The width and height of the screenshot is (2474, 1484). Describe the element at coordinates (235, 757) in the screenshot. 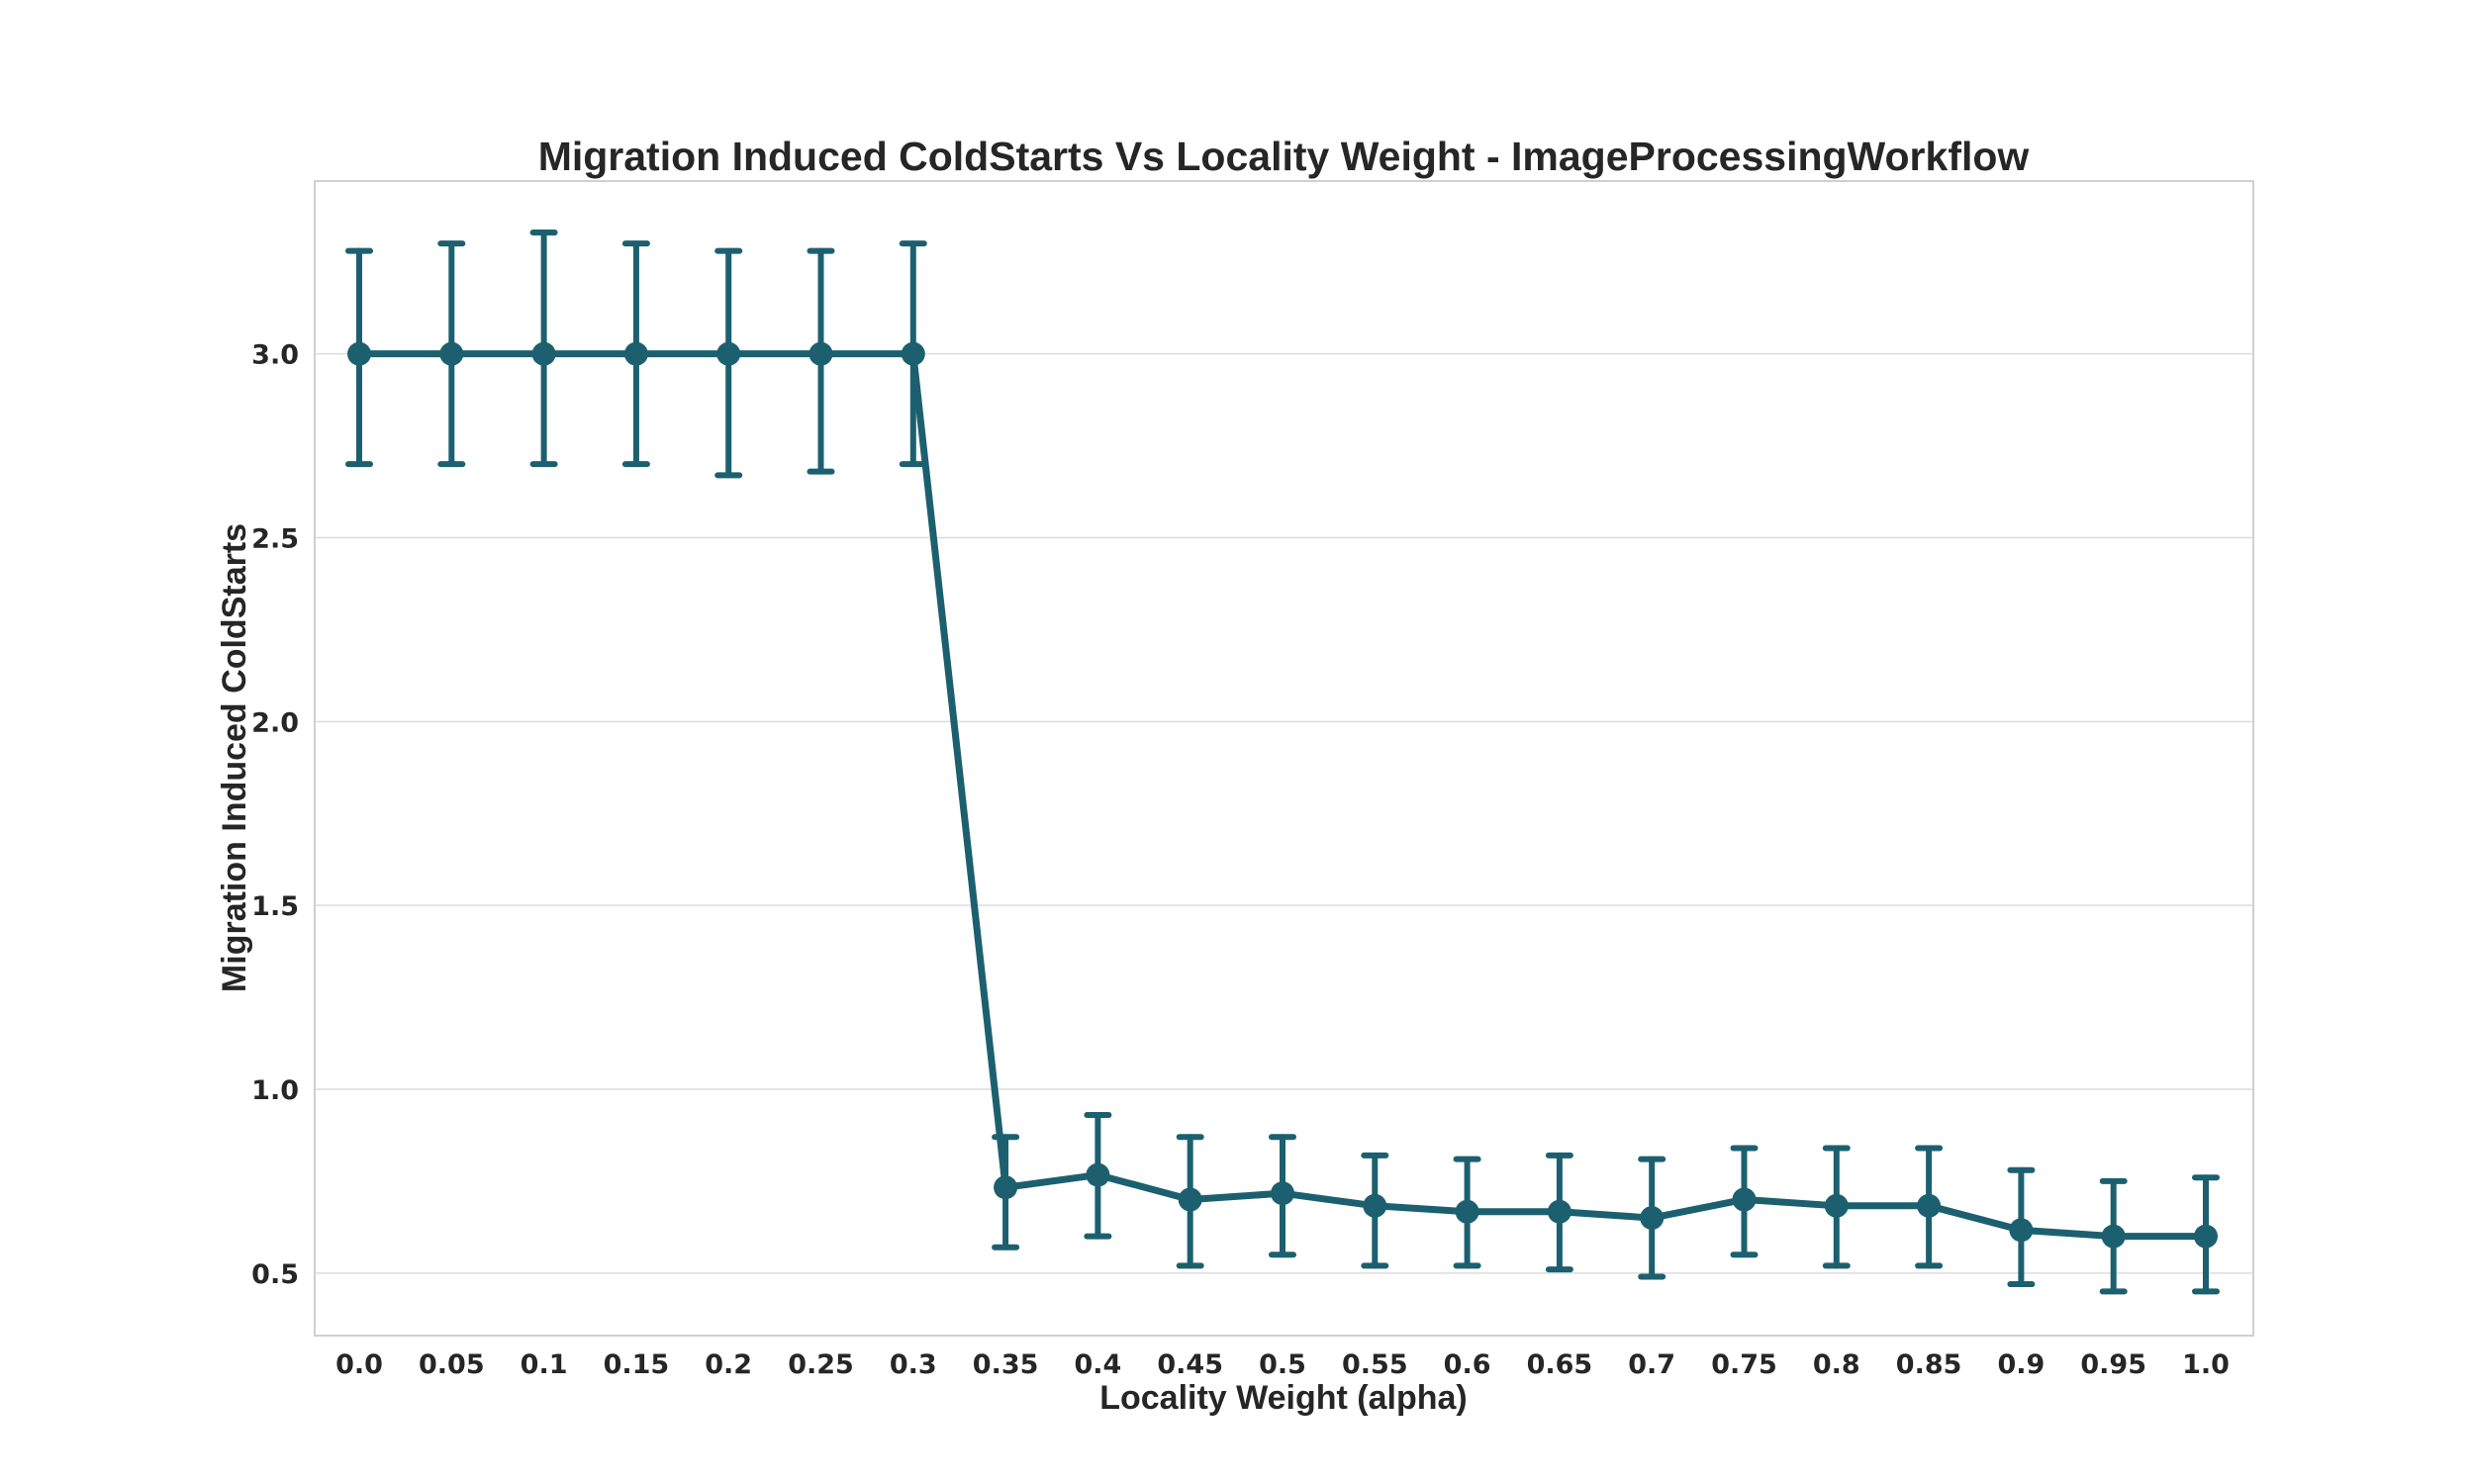

I see `y-axis-label: Migration Induced ColdStarts` at that location.